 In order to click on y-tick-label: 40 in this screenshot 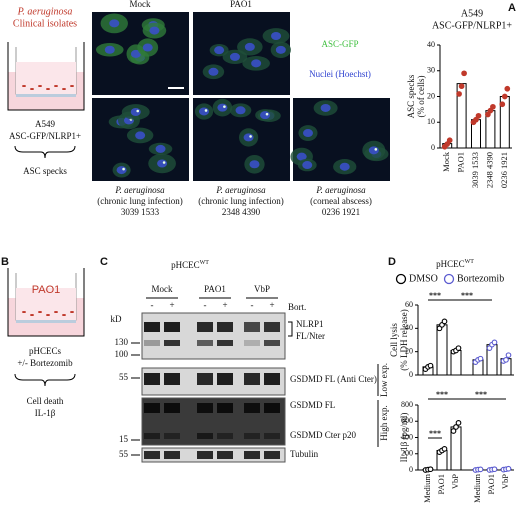, I will do `click(409, 327)`.